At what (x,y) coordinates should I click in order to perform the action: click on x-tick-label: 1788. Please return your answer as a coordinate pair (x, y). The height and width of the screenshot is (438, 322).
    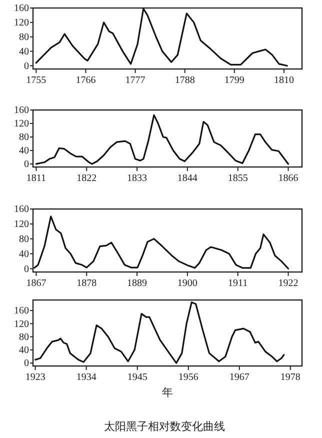
    Looking at the image, I should click on (184, 80).